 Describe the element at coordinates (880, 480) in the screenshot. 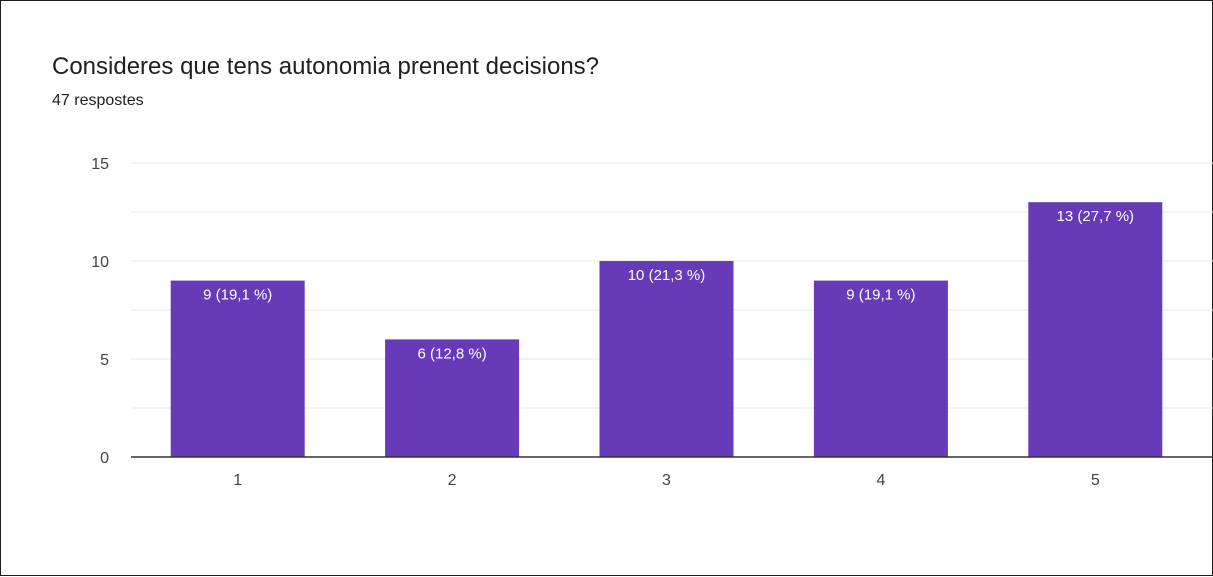

I see `x-tick-label: 4` at that location.